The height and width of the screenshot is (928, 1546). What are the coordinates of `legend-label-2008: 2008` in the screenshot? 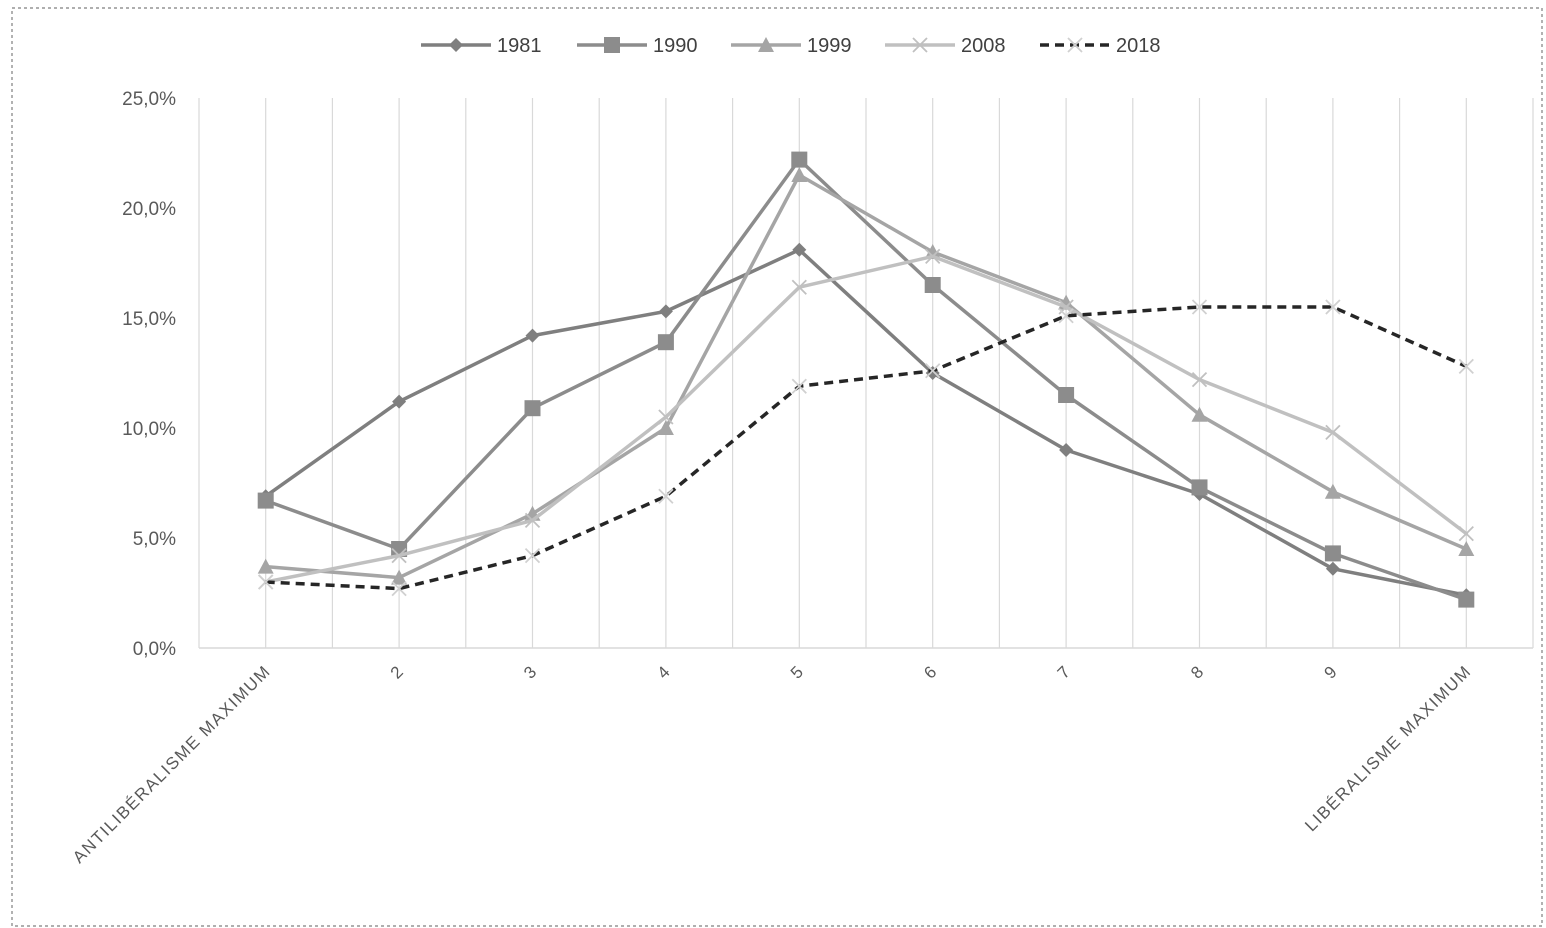 It's located at (983, 46).